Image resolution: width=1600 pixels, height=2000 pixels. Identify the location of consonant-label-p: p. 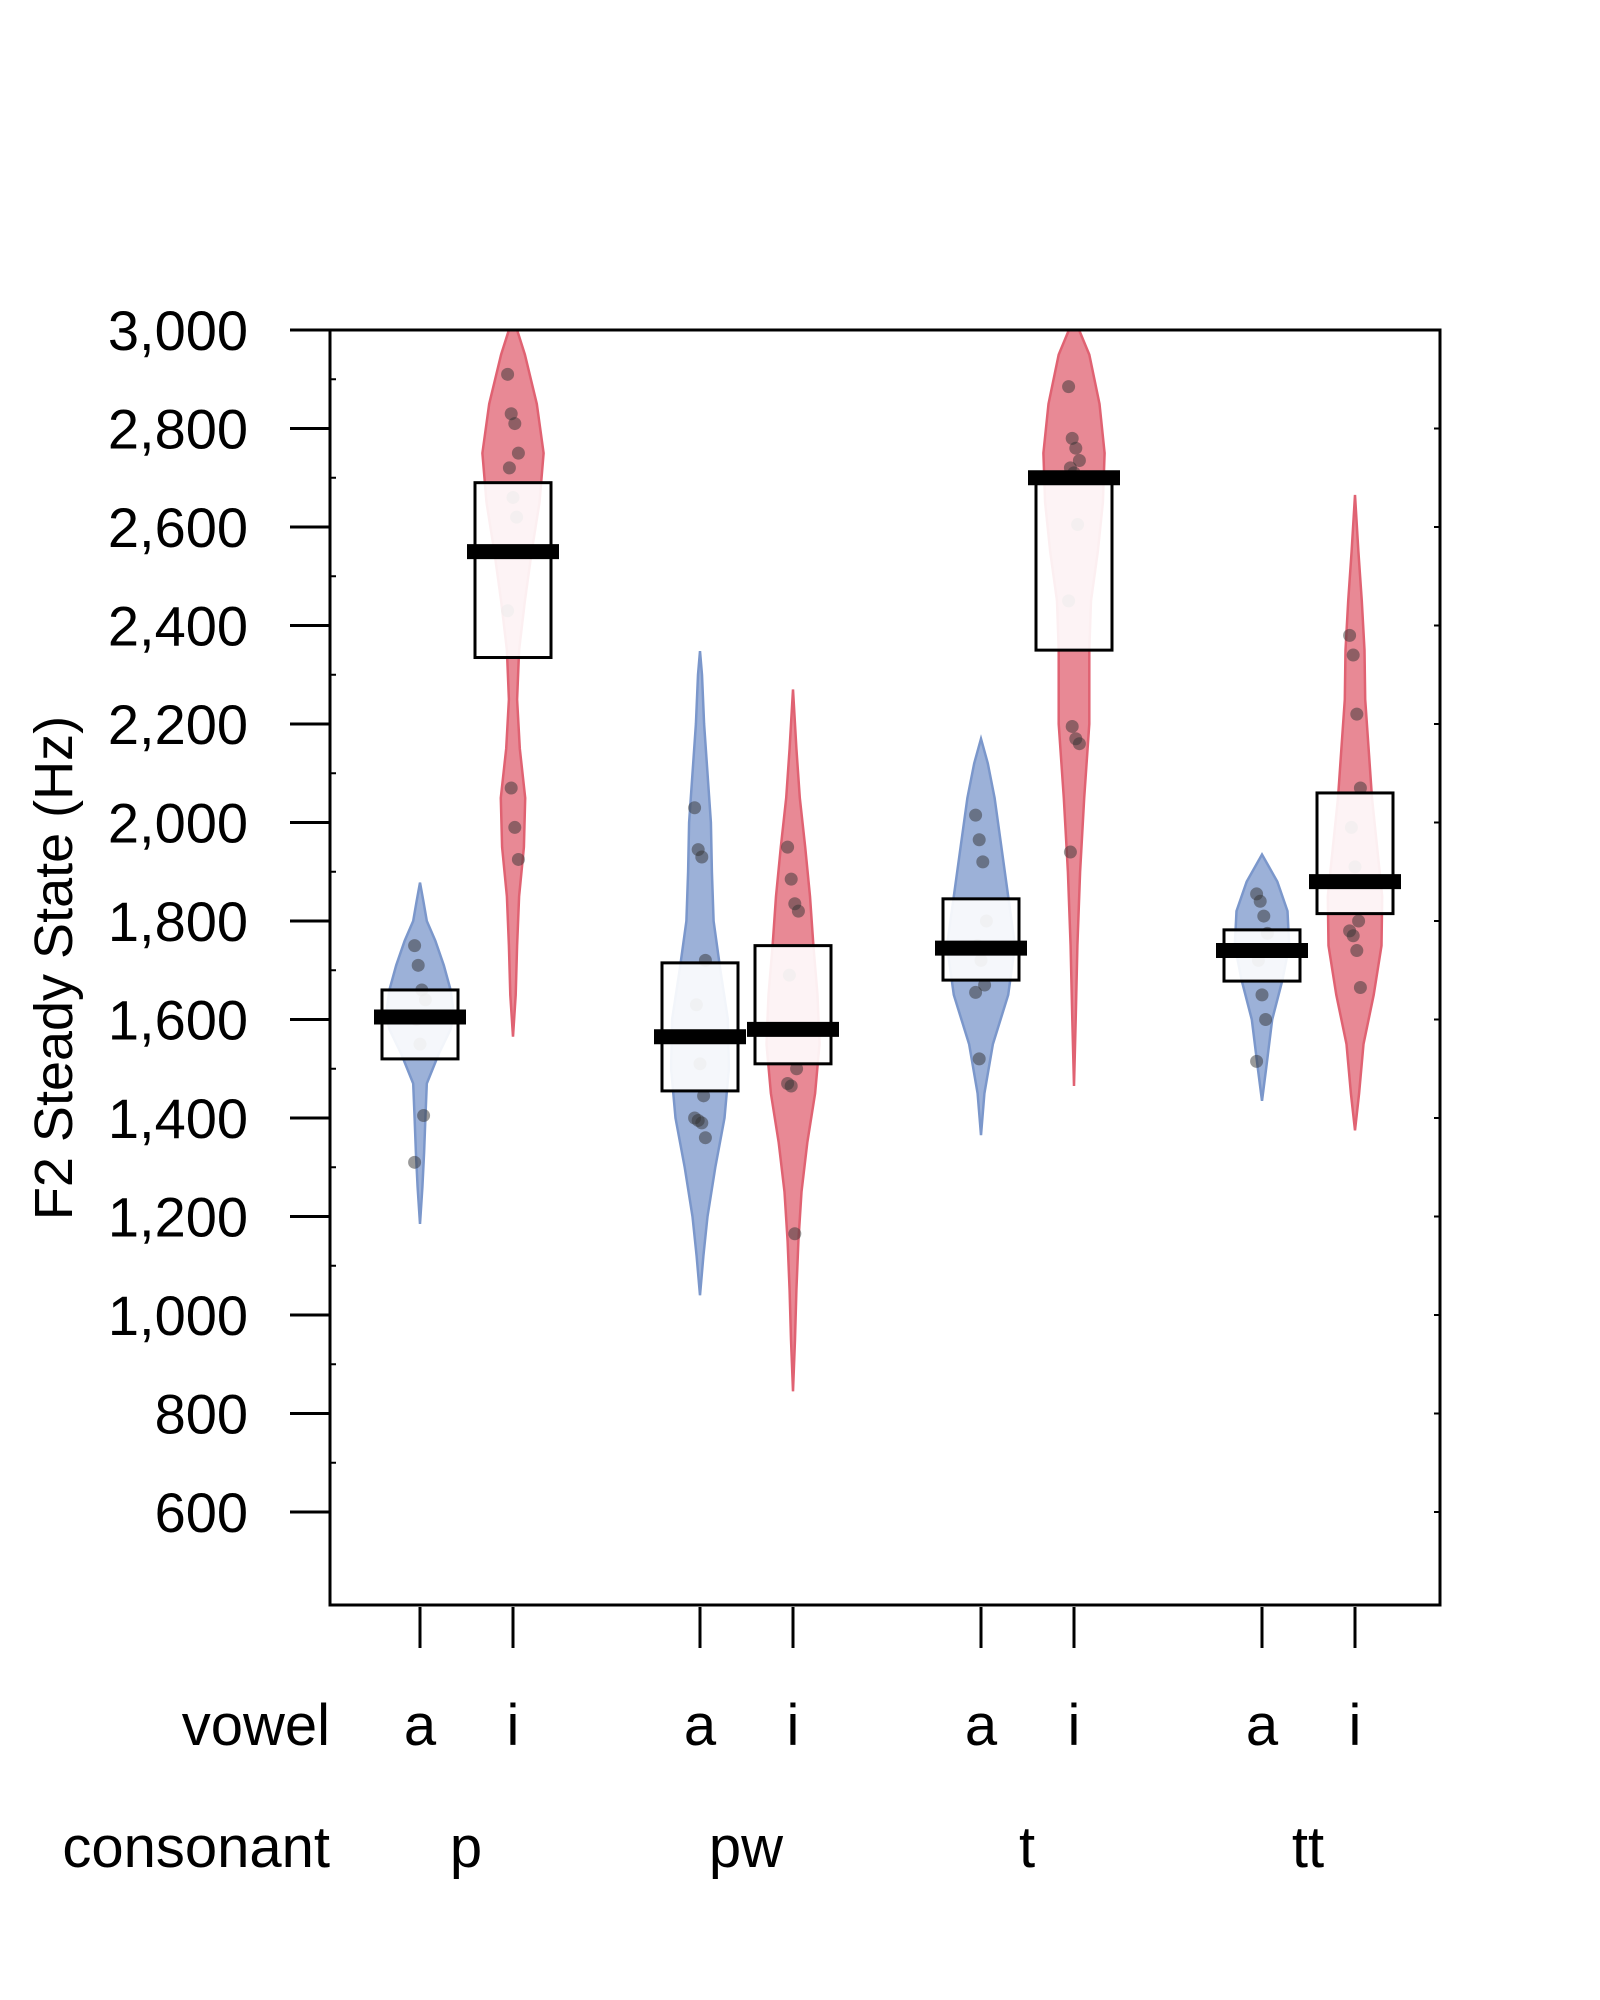
(466, 1847).